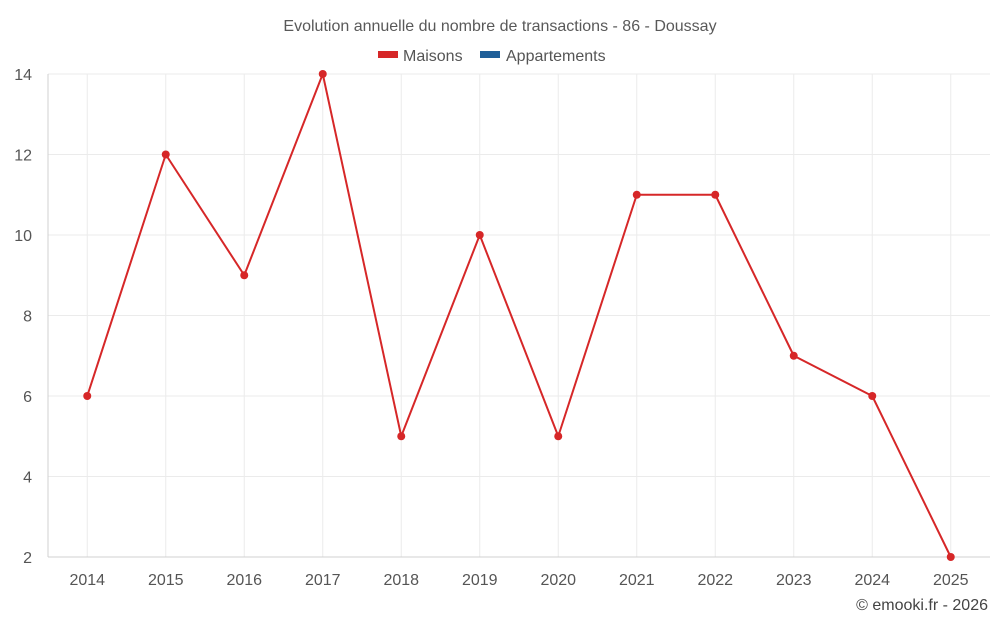 Image resolution: width=1000 pixels, height=625 pixels. I want to click on data-point-maisons-2023, so click(793, 355).